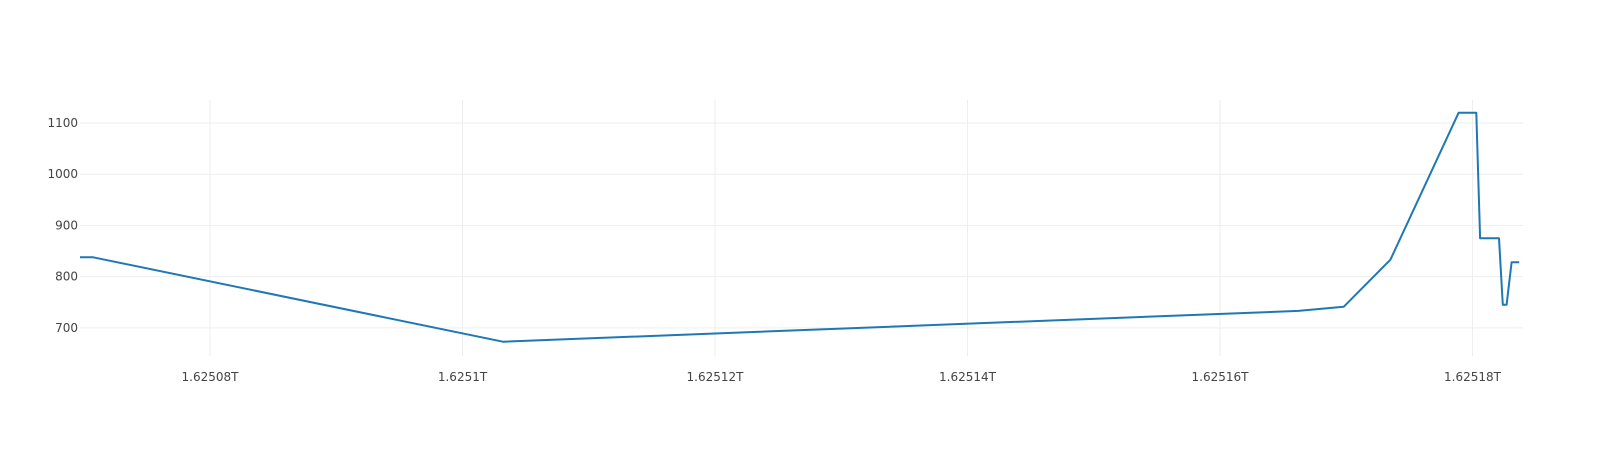 The width and height of the screenshot is (1600, 450). What do you see at coordinates (66, 328) in the screenshot?
I see `y-tick-label: 700` at bounding box center [66, 328].